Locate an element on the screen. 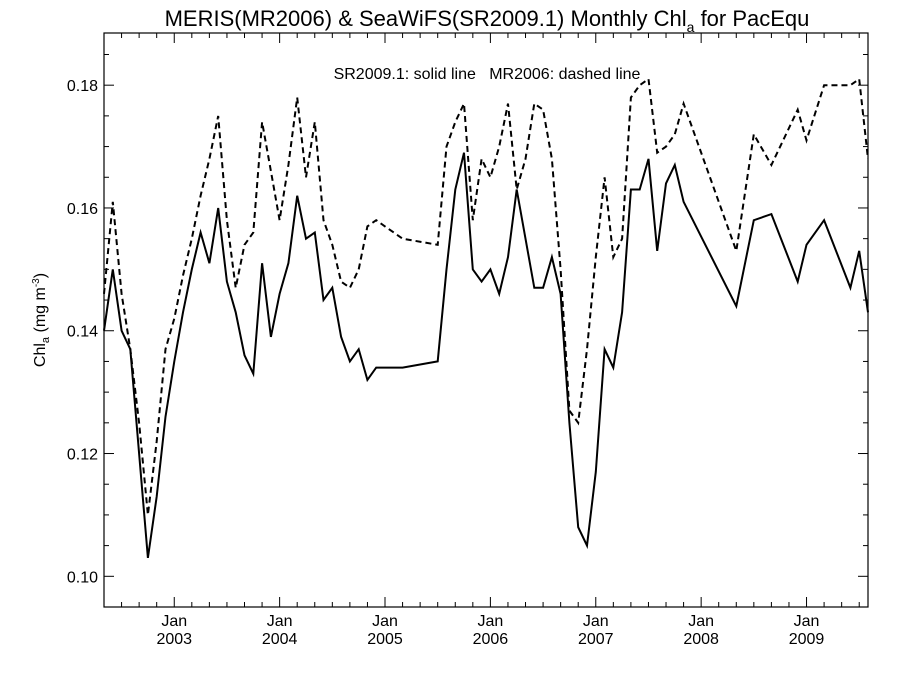 Image resolution: width=900 pixels, height=675 pixels. y-tick-label: 0.18 is located at coordinates (82, 86).